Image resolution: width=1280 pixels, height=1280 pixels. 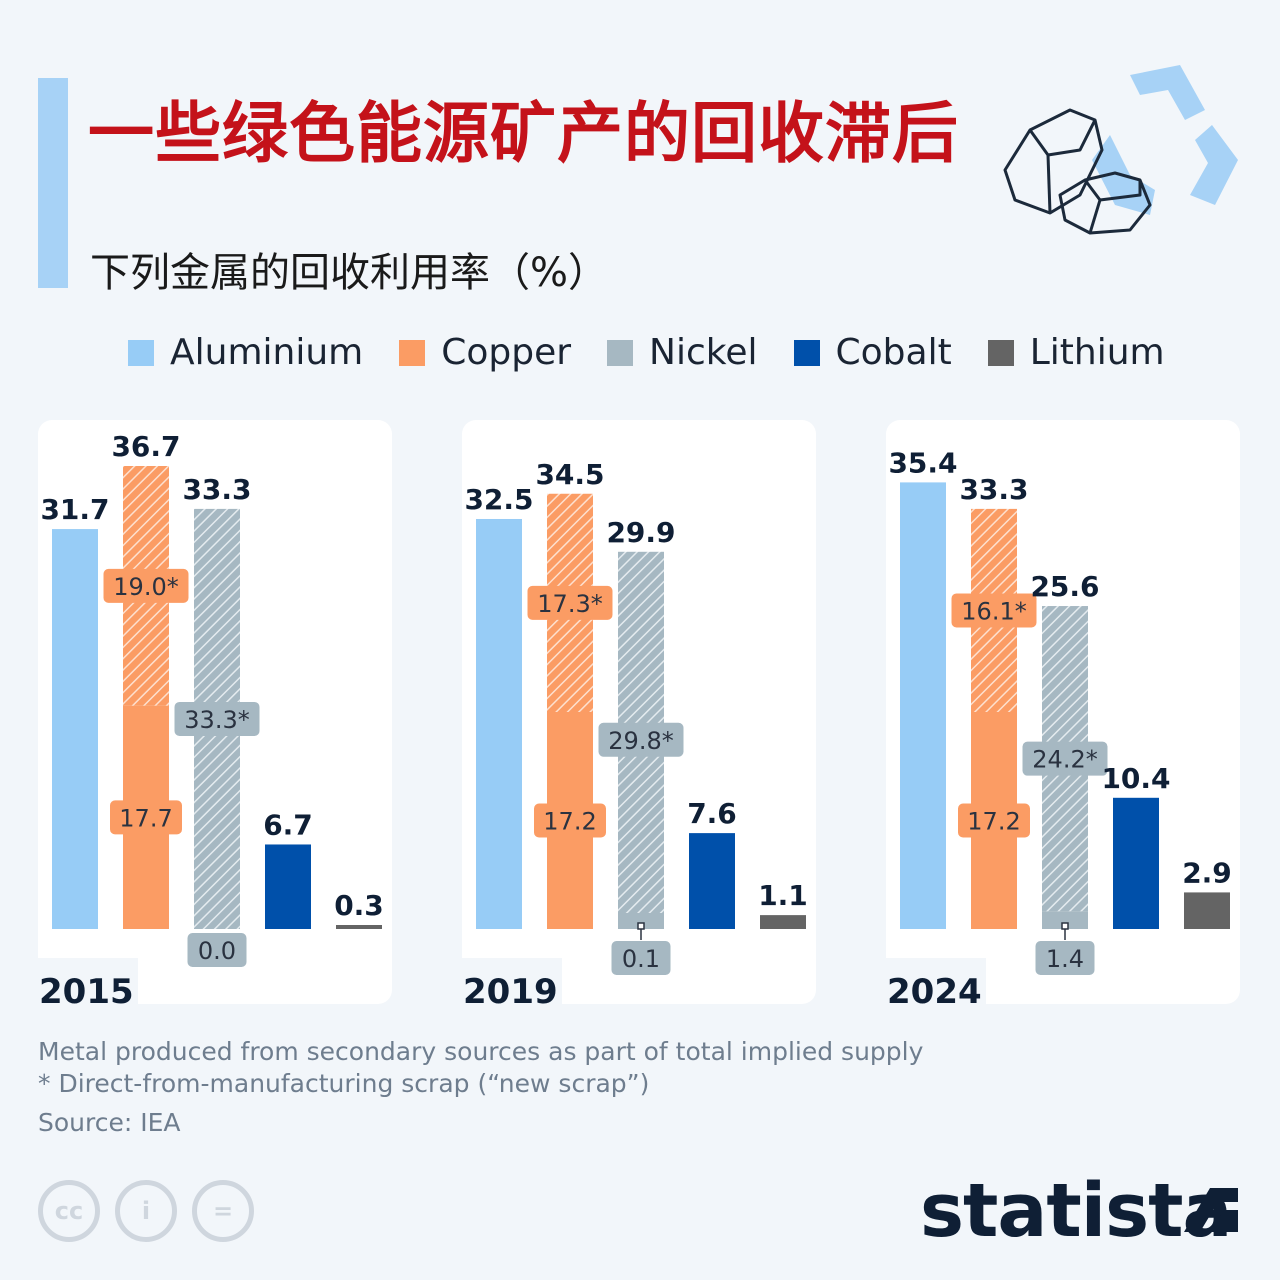 What do you see at coordinates (1120, 150) in the screenshot?
I see `recycle-minerals-icon` at bounding box center [1120, 150].